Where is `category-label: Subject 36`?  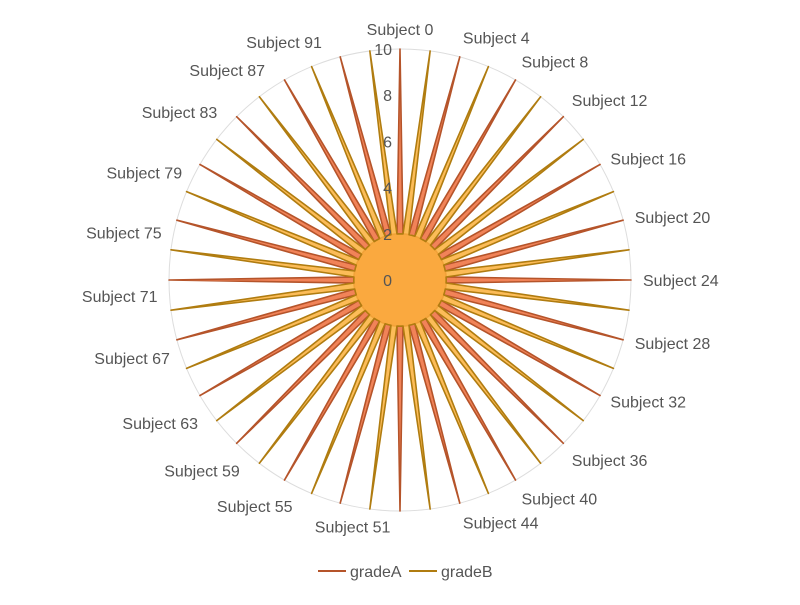 category-label: Subject 36 is located at coordinates (610, 461).